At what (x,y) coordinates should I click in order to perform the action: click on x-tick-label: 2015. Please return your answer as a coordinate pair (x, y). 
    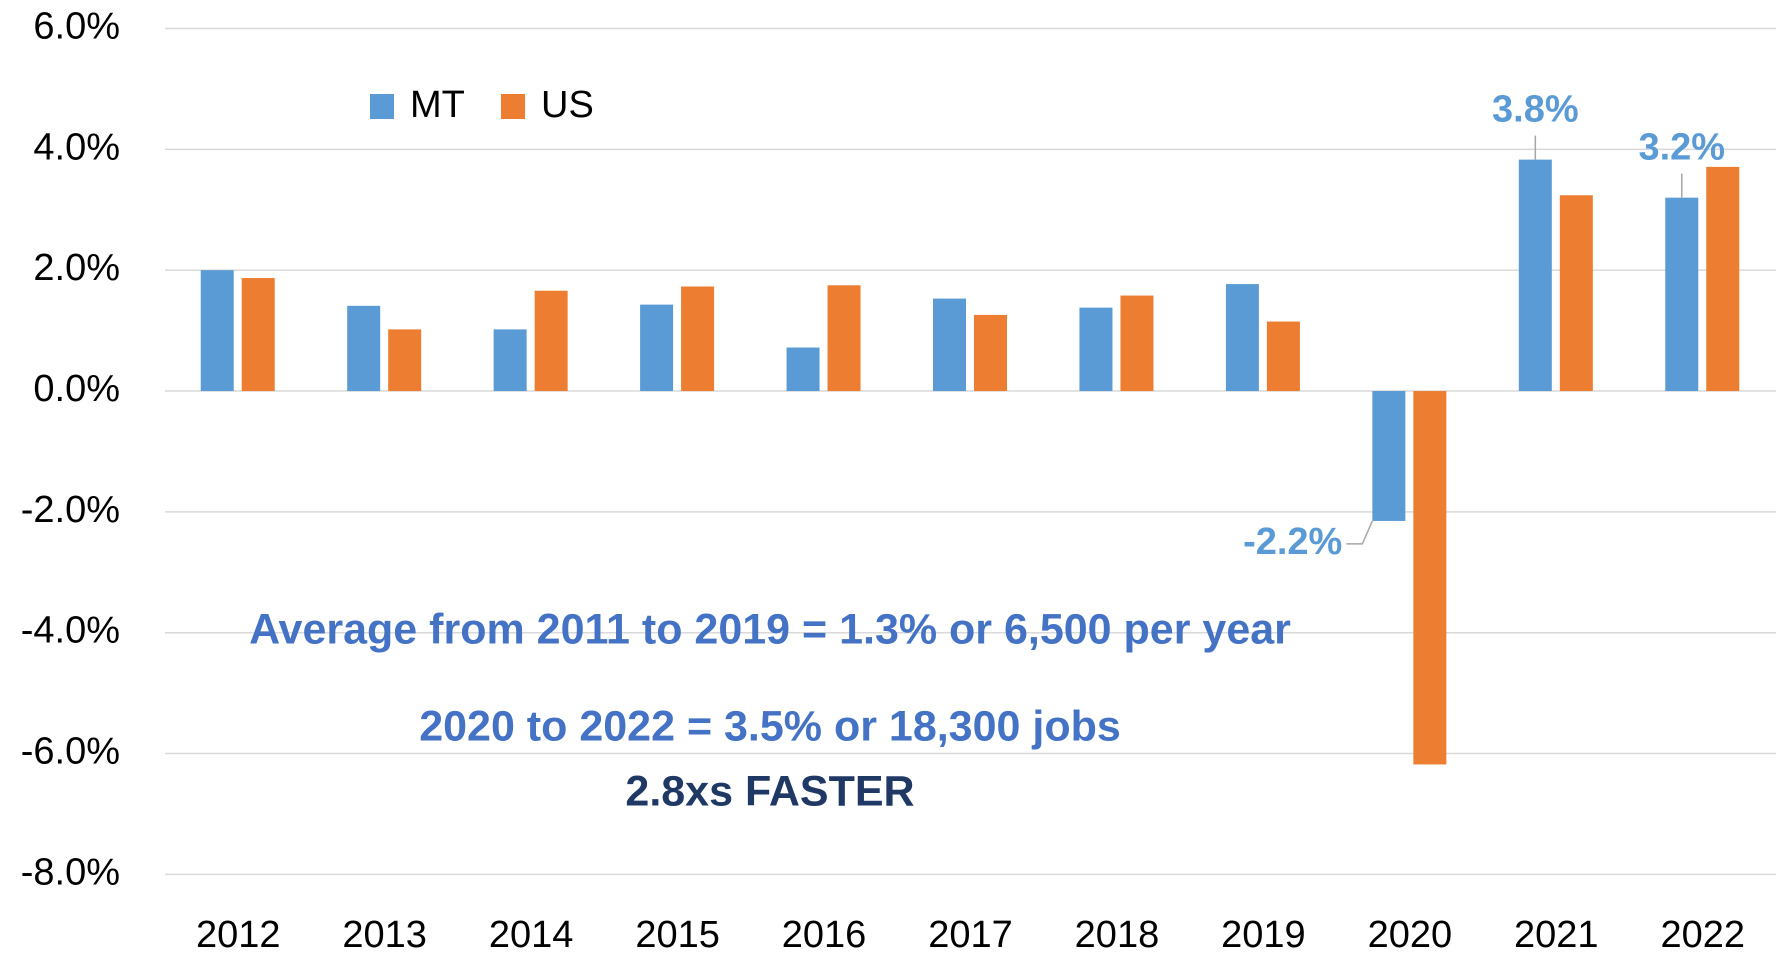
    Looking at the image, I should click on (677, 934).